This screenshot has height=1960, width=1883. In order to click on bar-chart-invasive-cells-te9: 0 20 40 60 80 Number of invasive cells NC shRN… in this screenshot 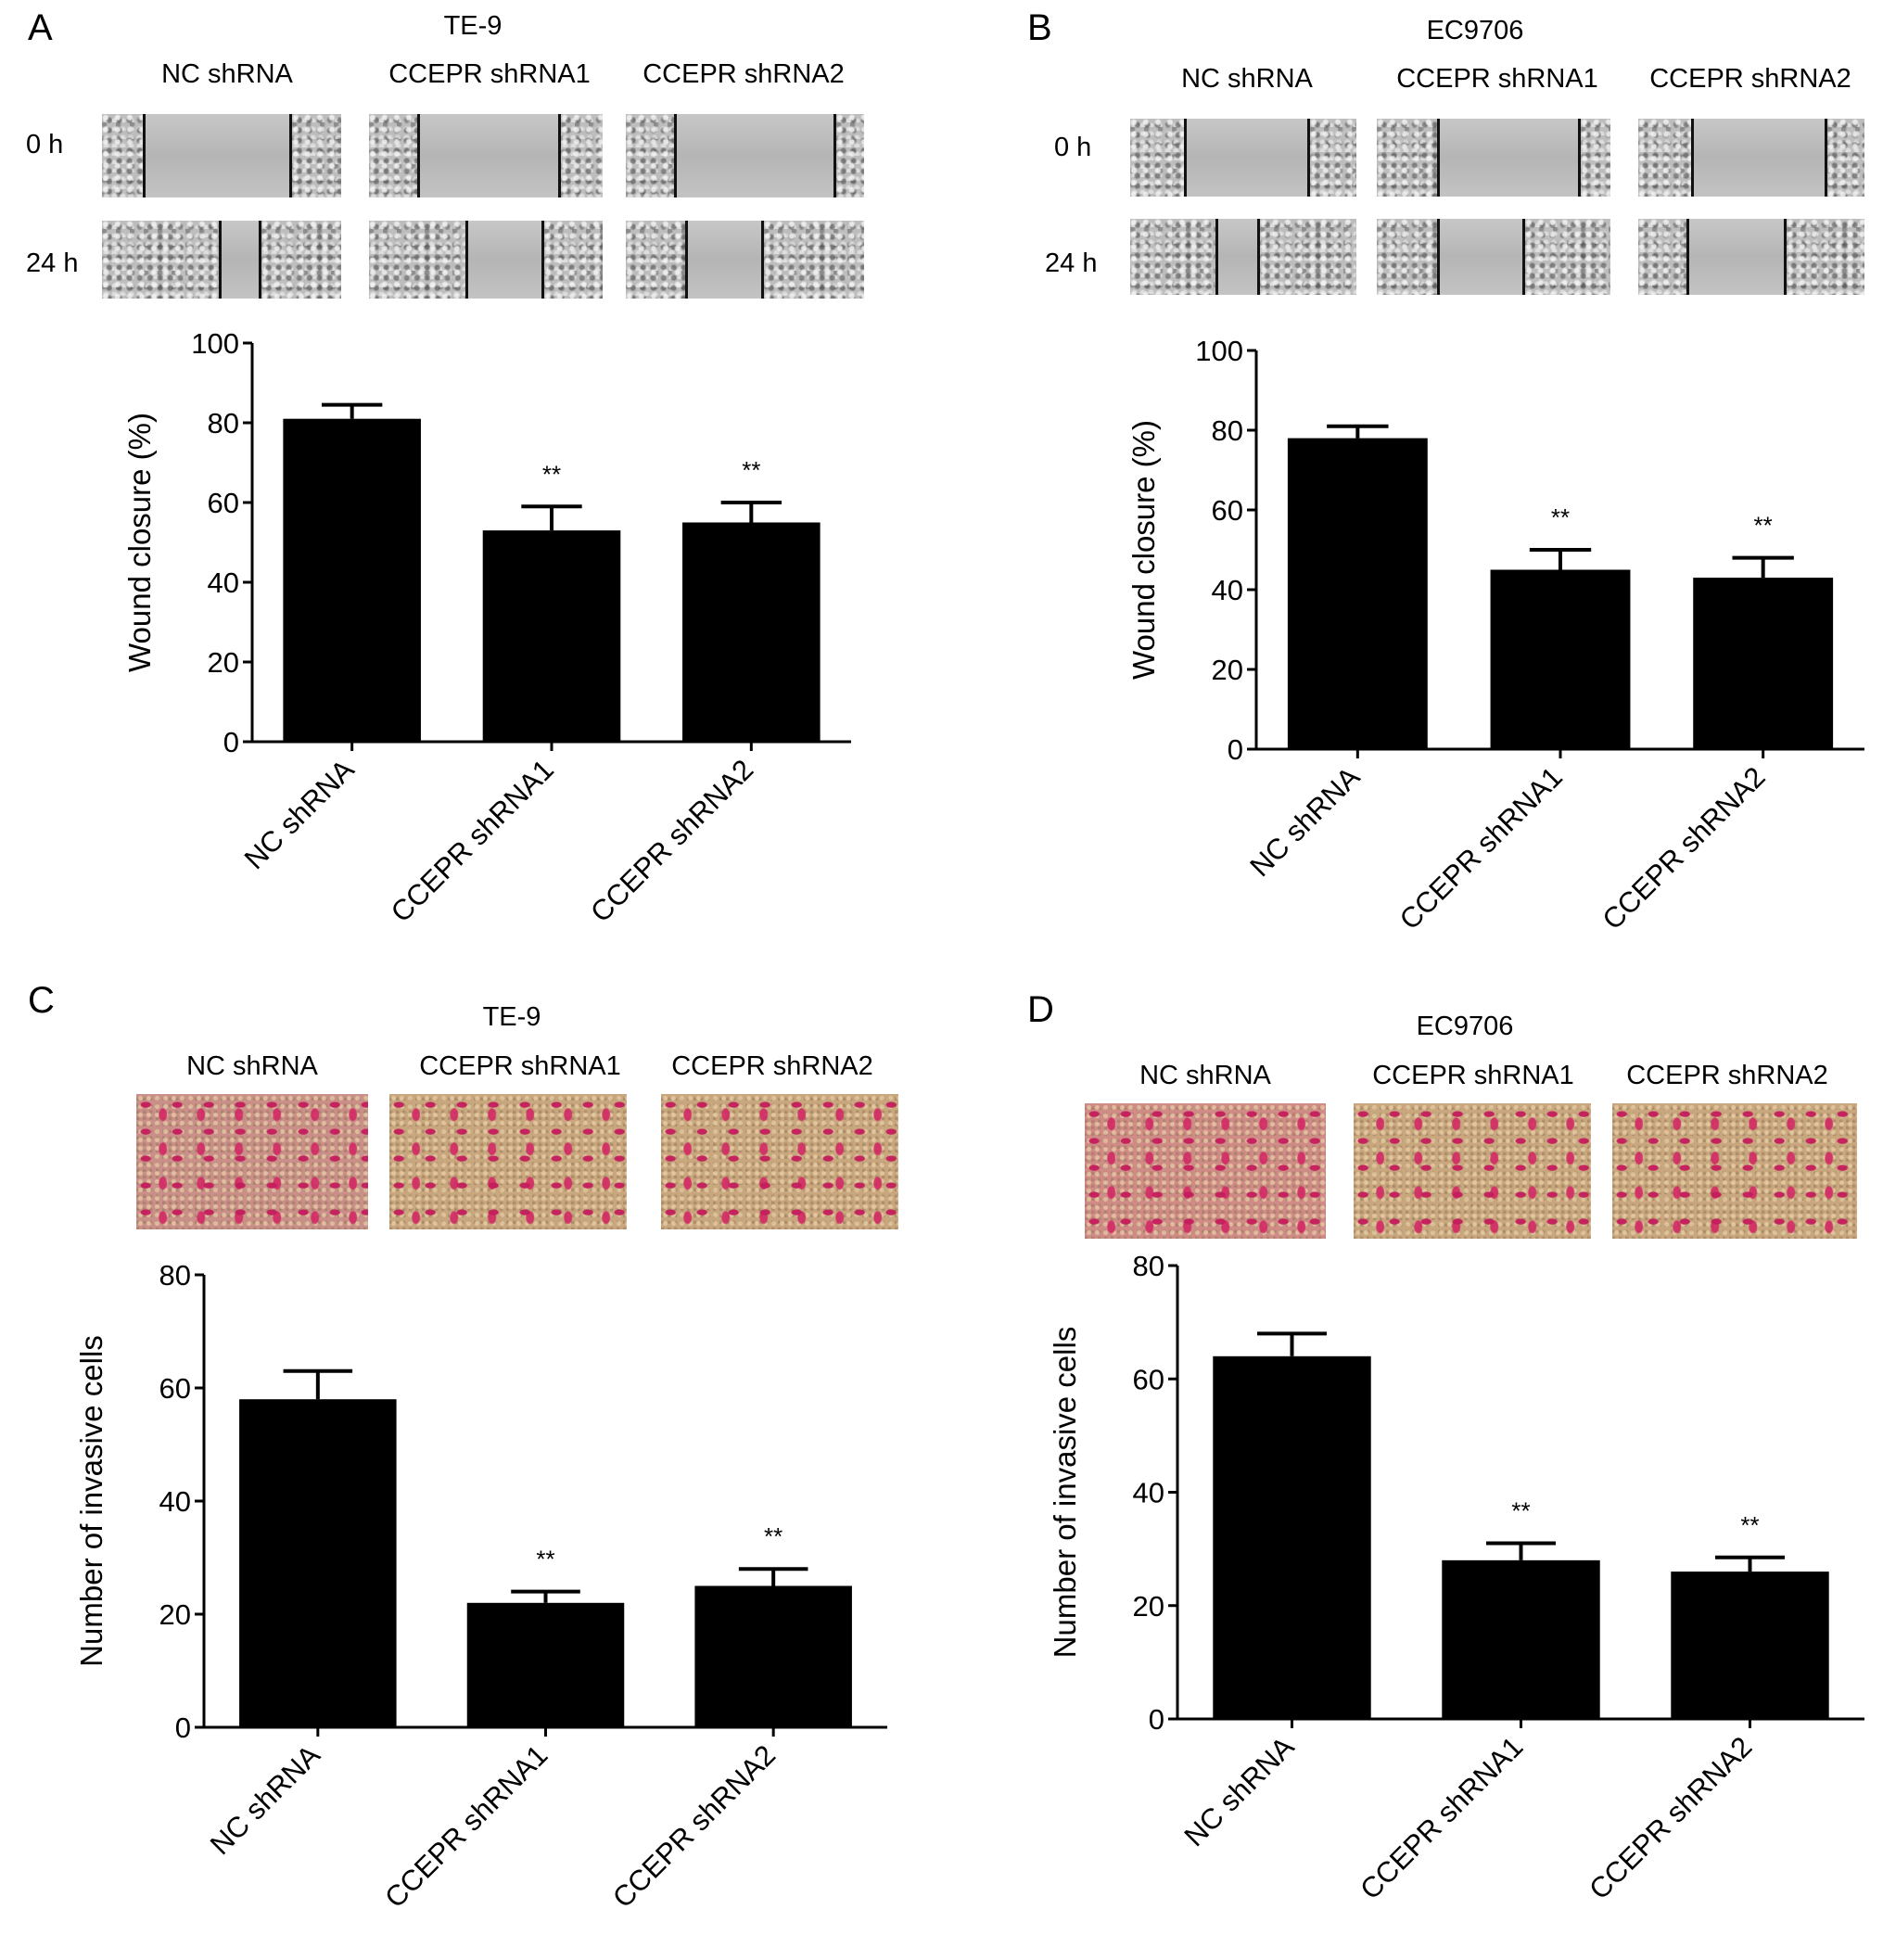, I will do `click(480, 1586)`.